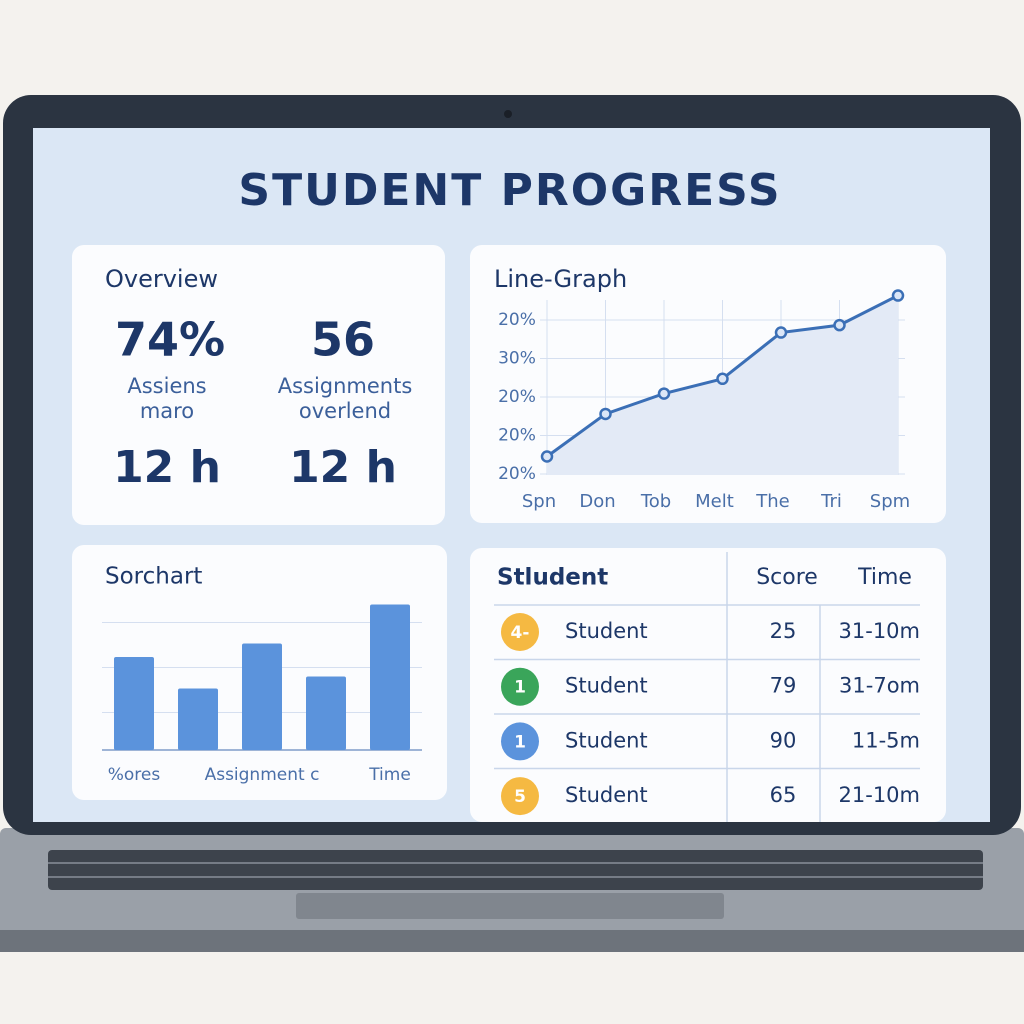 The width and height of the screenshot is (1024, 1024). Describe the element at coordinates (783, 686) in the screenshot. I see `score: 79` at that location.